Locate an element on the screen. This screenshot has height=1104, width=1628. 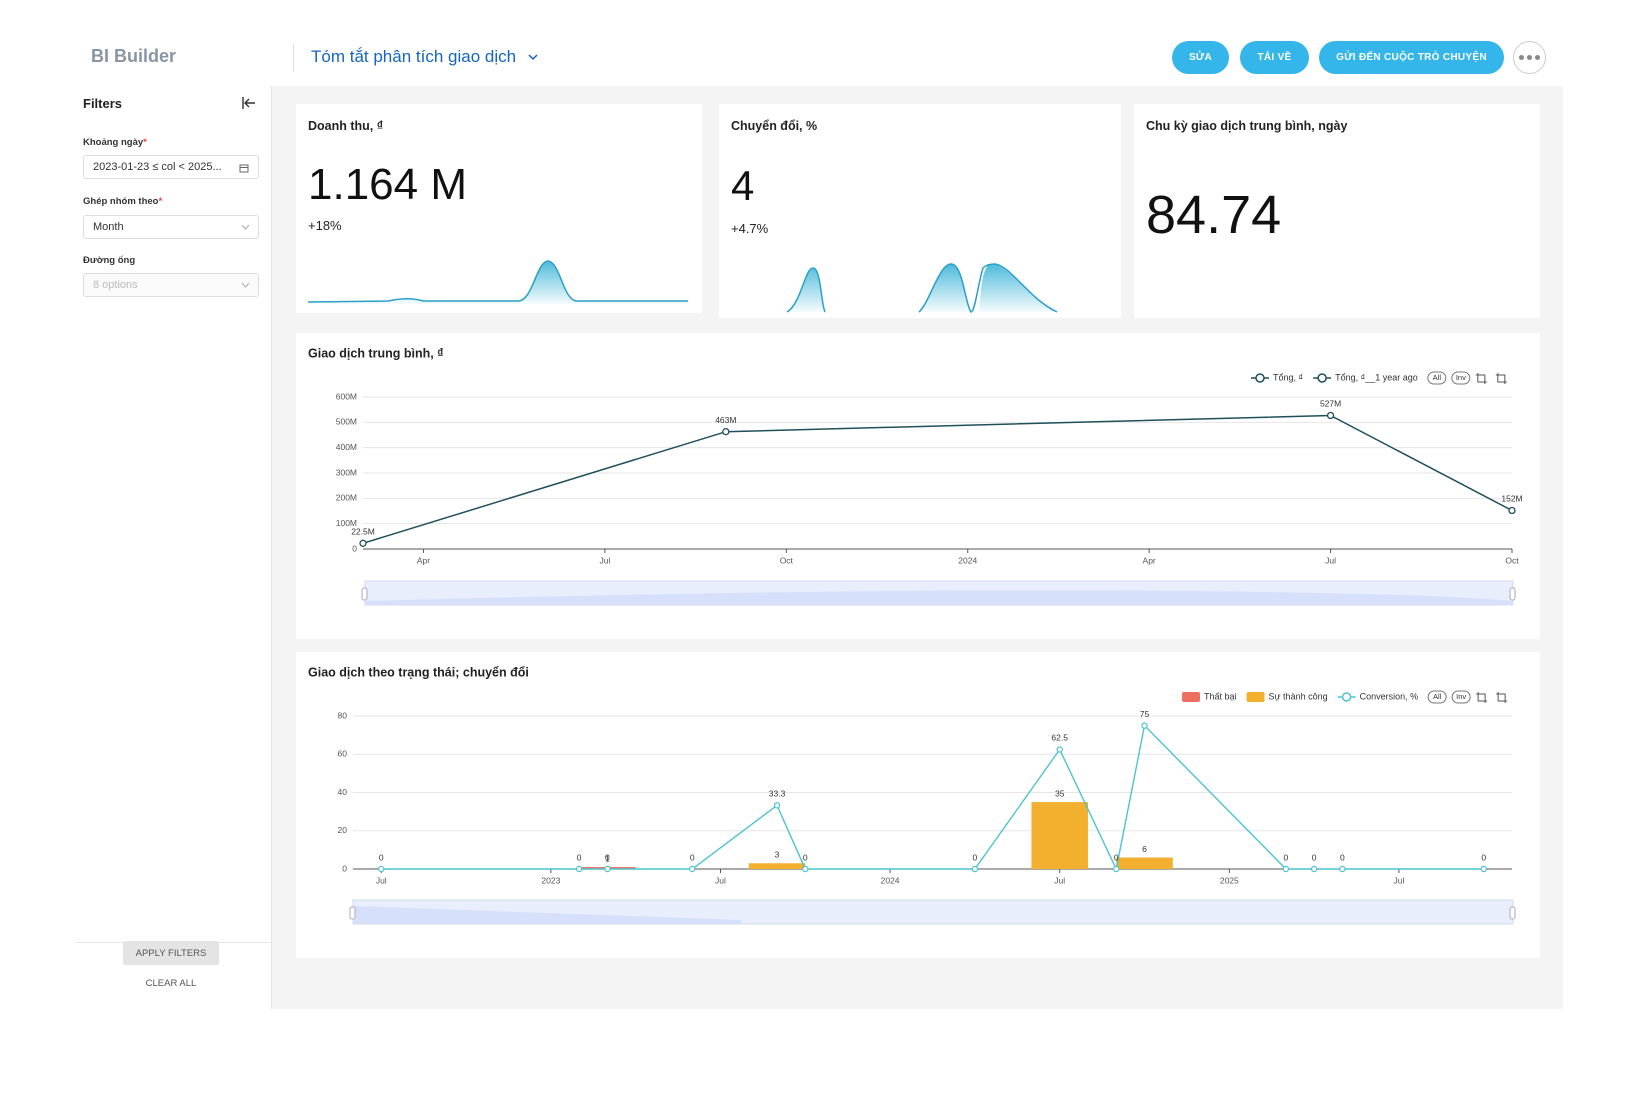
edit-button: SỬA is located at coordinates (1200, 57).